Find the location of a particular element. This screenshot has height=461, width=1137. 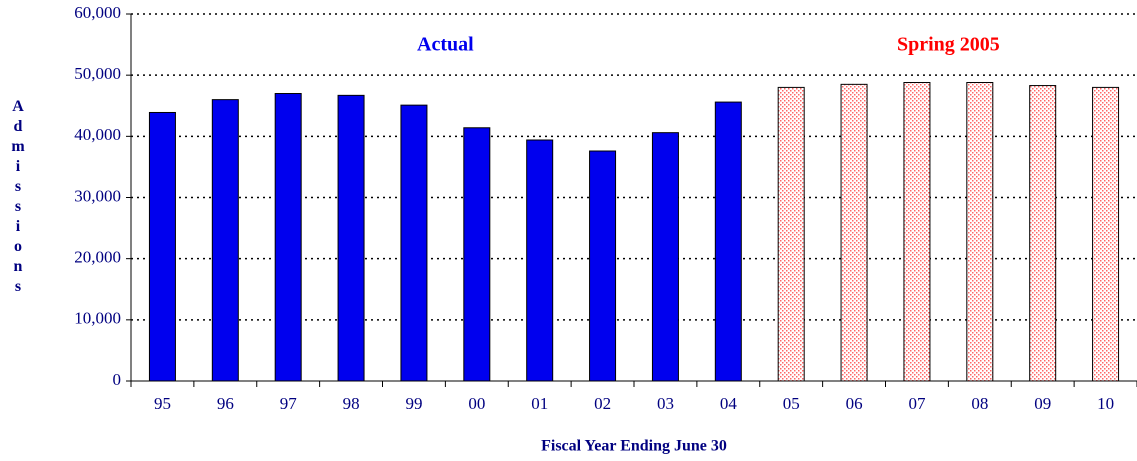

y-tick-label: 20,000 is located at coordinates (97, 257).